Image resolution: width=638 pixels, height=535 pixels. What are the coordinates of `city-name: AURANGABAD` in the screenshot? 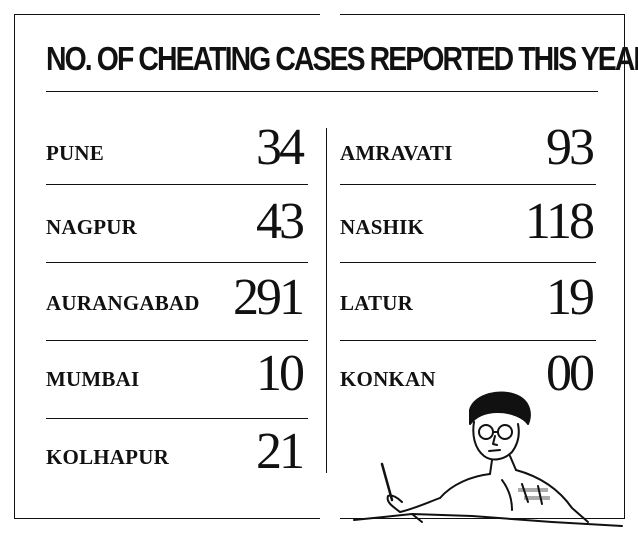 It's located at (123, 303).